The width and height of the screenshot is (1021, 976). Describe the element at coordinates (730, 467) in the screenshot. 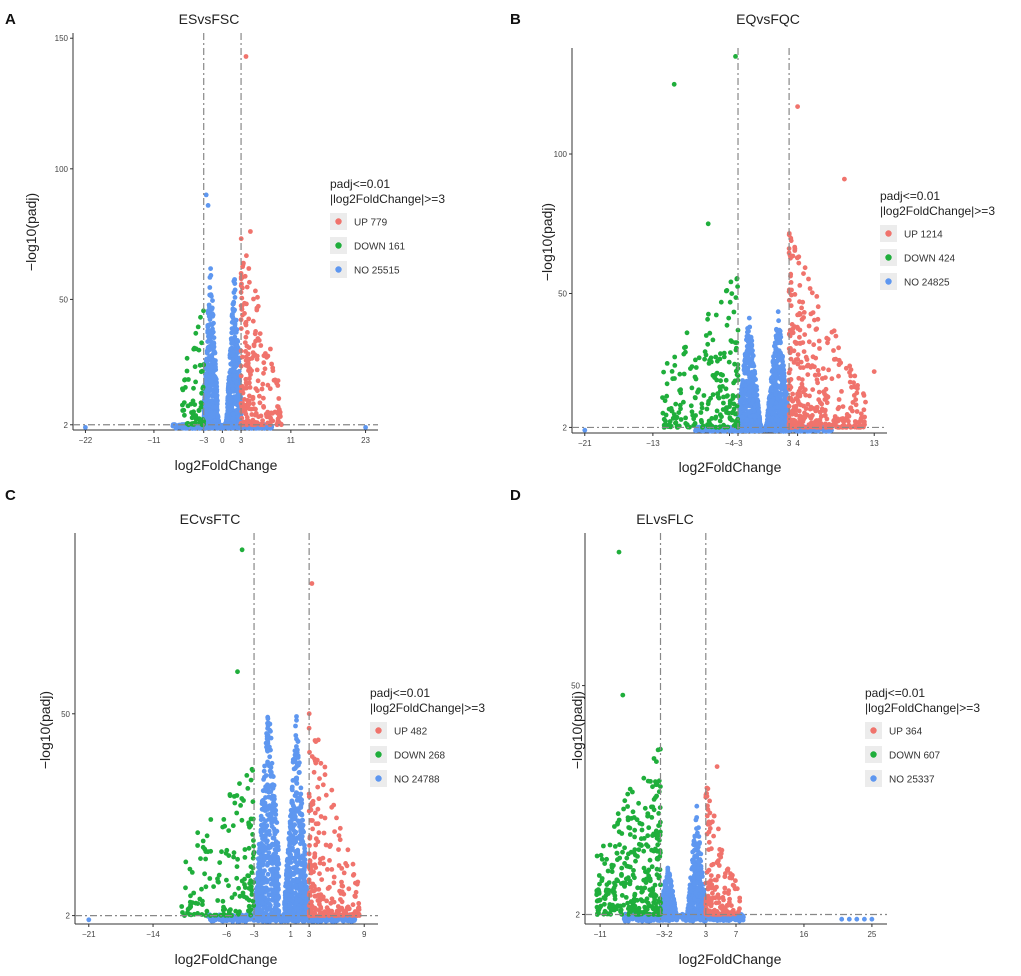

I see `panel-b-x-label: log2FoldChange` at that location.